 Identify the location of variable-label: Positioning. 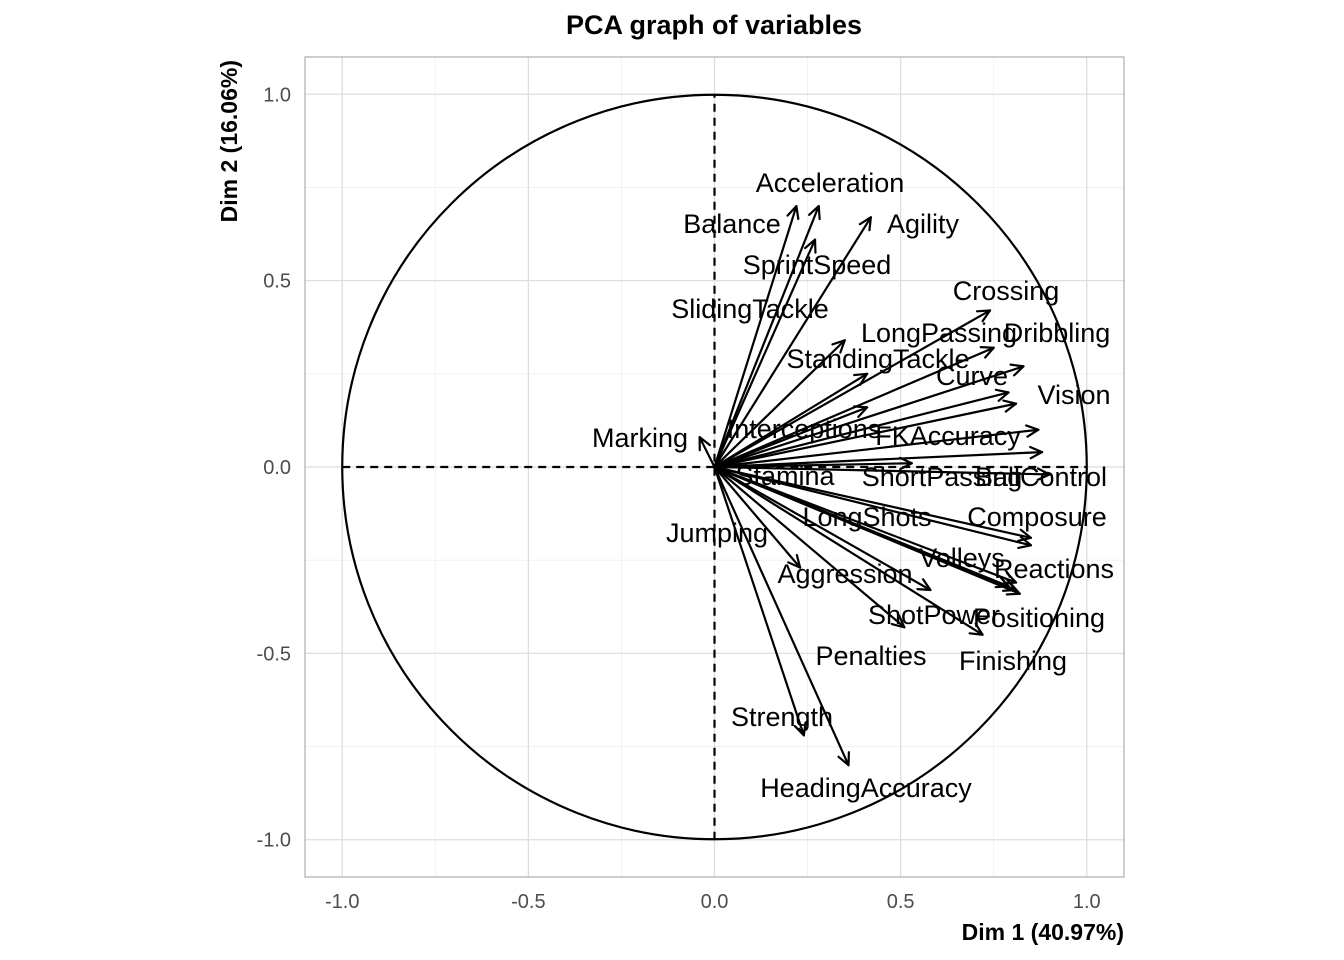
(1039, 618).